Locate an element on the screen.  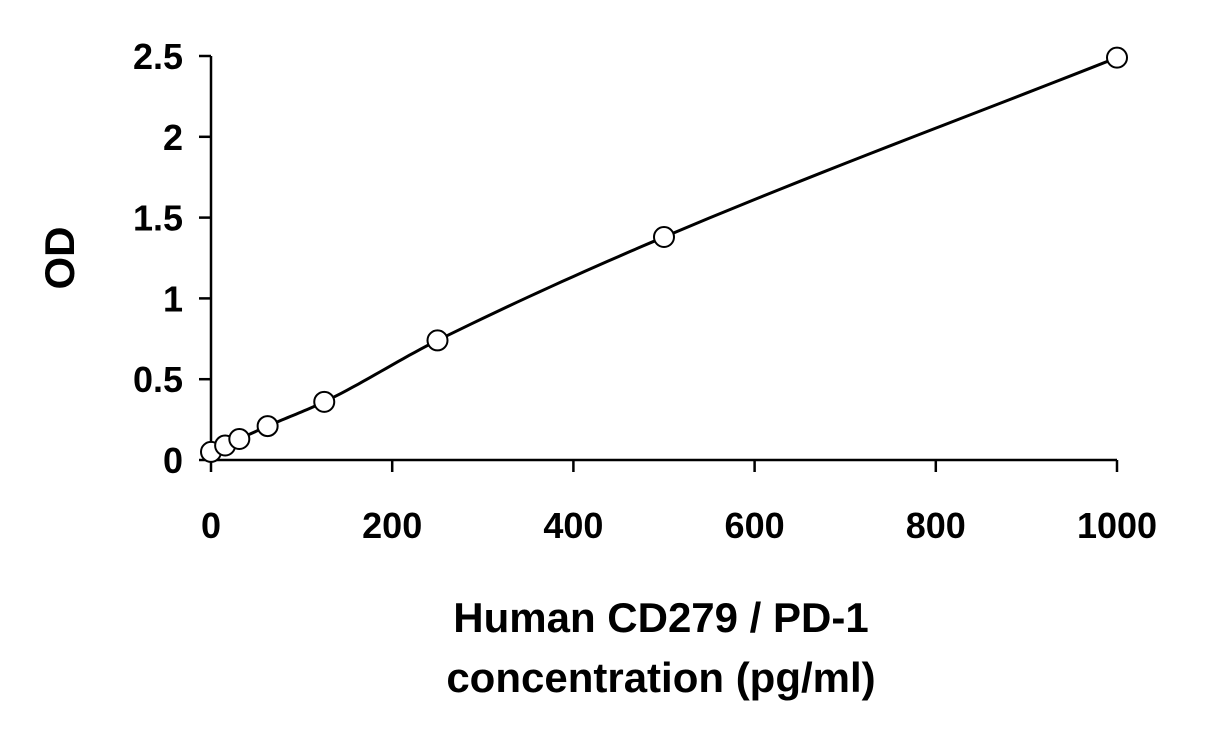
y-tick-label: 1 is located at coordinates (173, 298).